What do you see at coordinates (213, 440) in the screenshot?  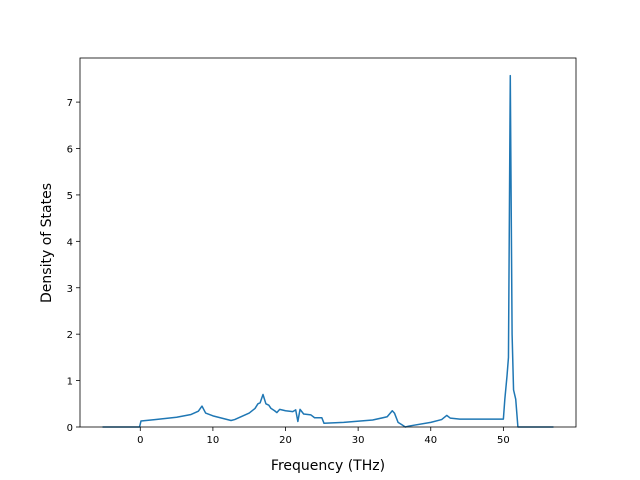 I see `x-tick-label: 10` at bounding box center [213, 440].